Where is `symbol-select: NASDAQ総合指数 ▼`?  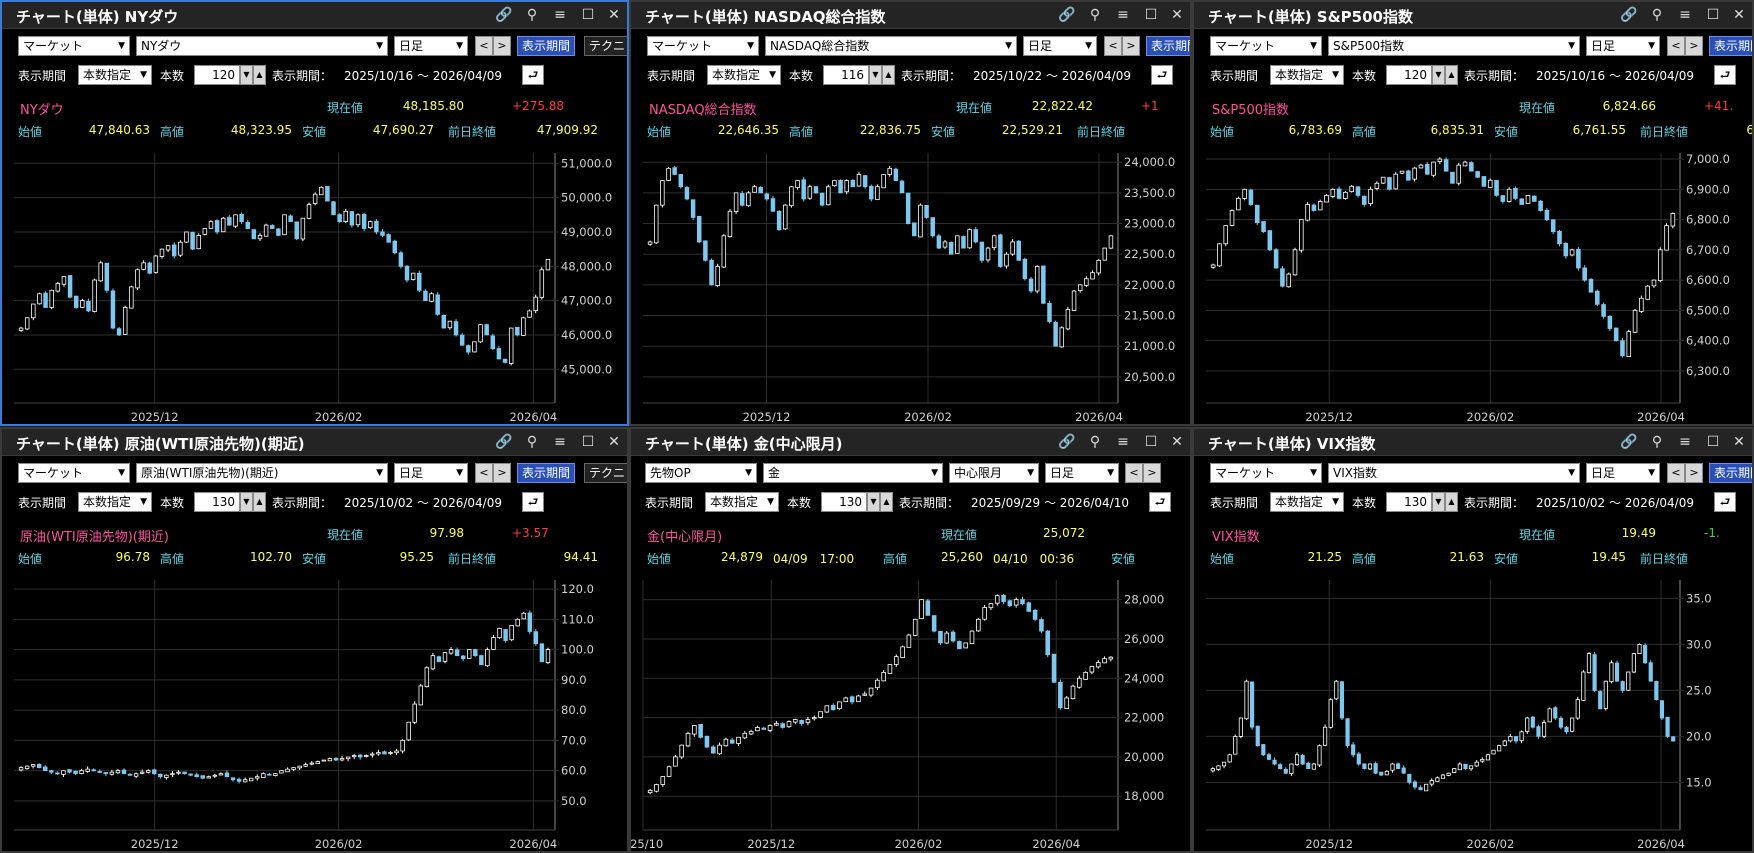 symbol-select: NASDAQ総合指数 ▼ is located at coordinates (891, 46).